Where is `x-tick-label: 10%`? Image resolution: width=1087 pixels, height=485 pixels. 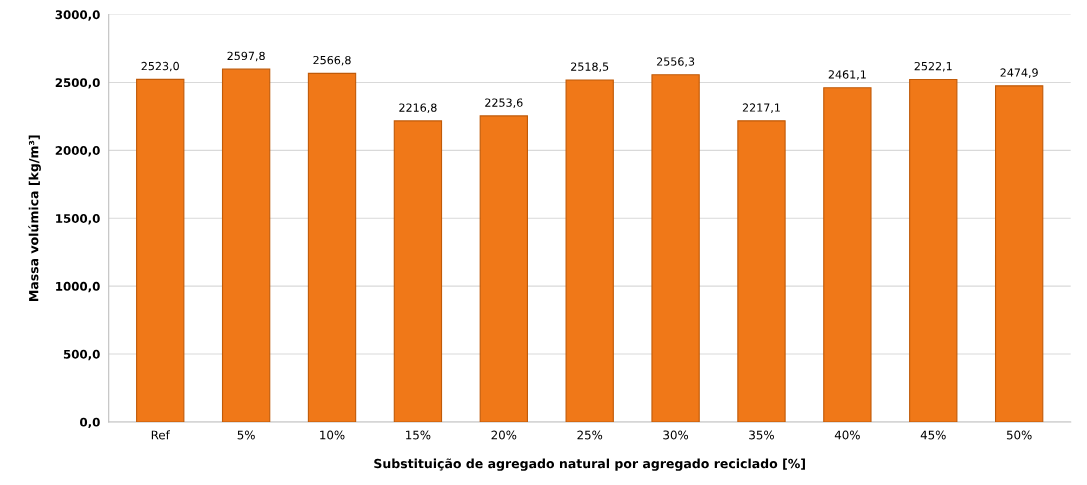
x-tick-label: 10% is located at coordinates (332, 435).